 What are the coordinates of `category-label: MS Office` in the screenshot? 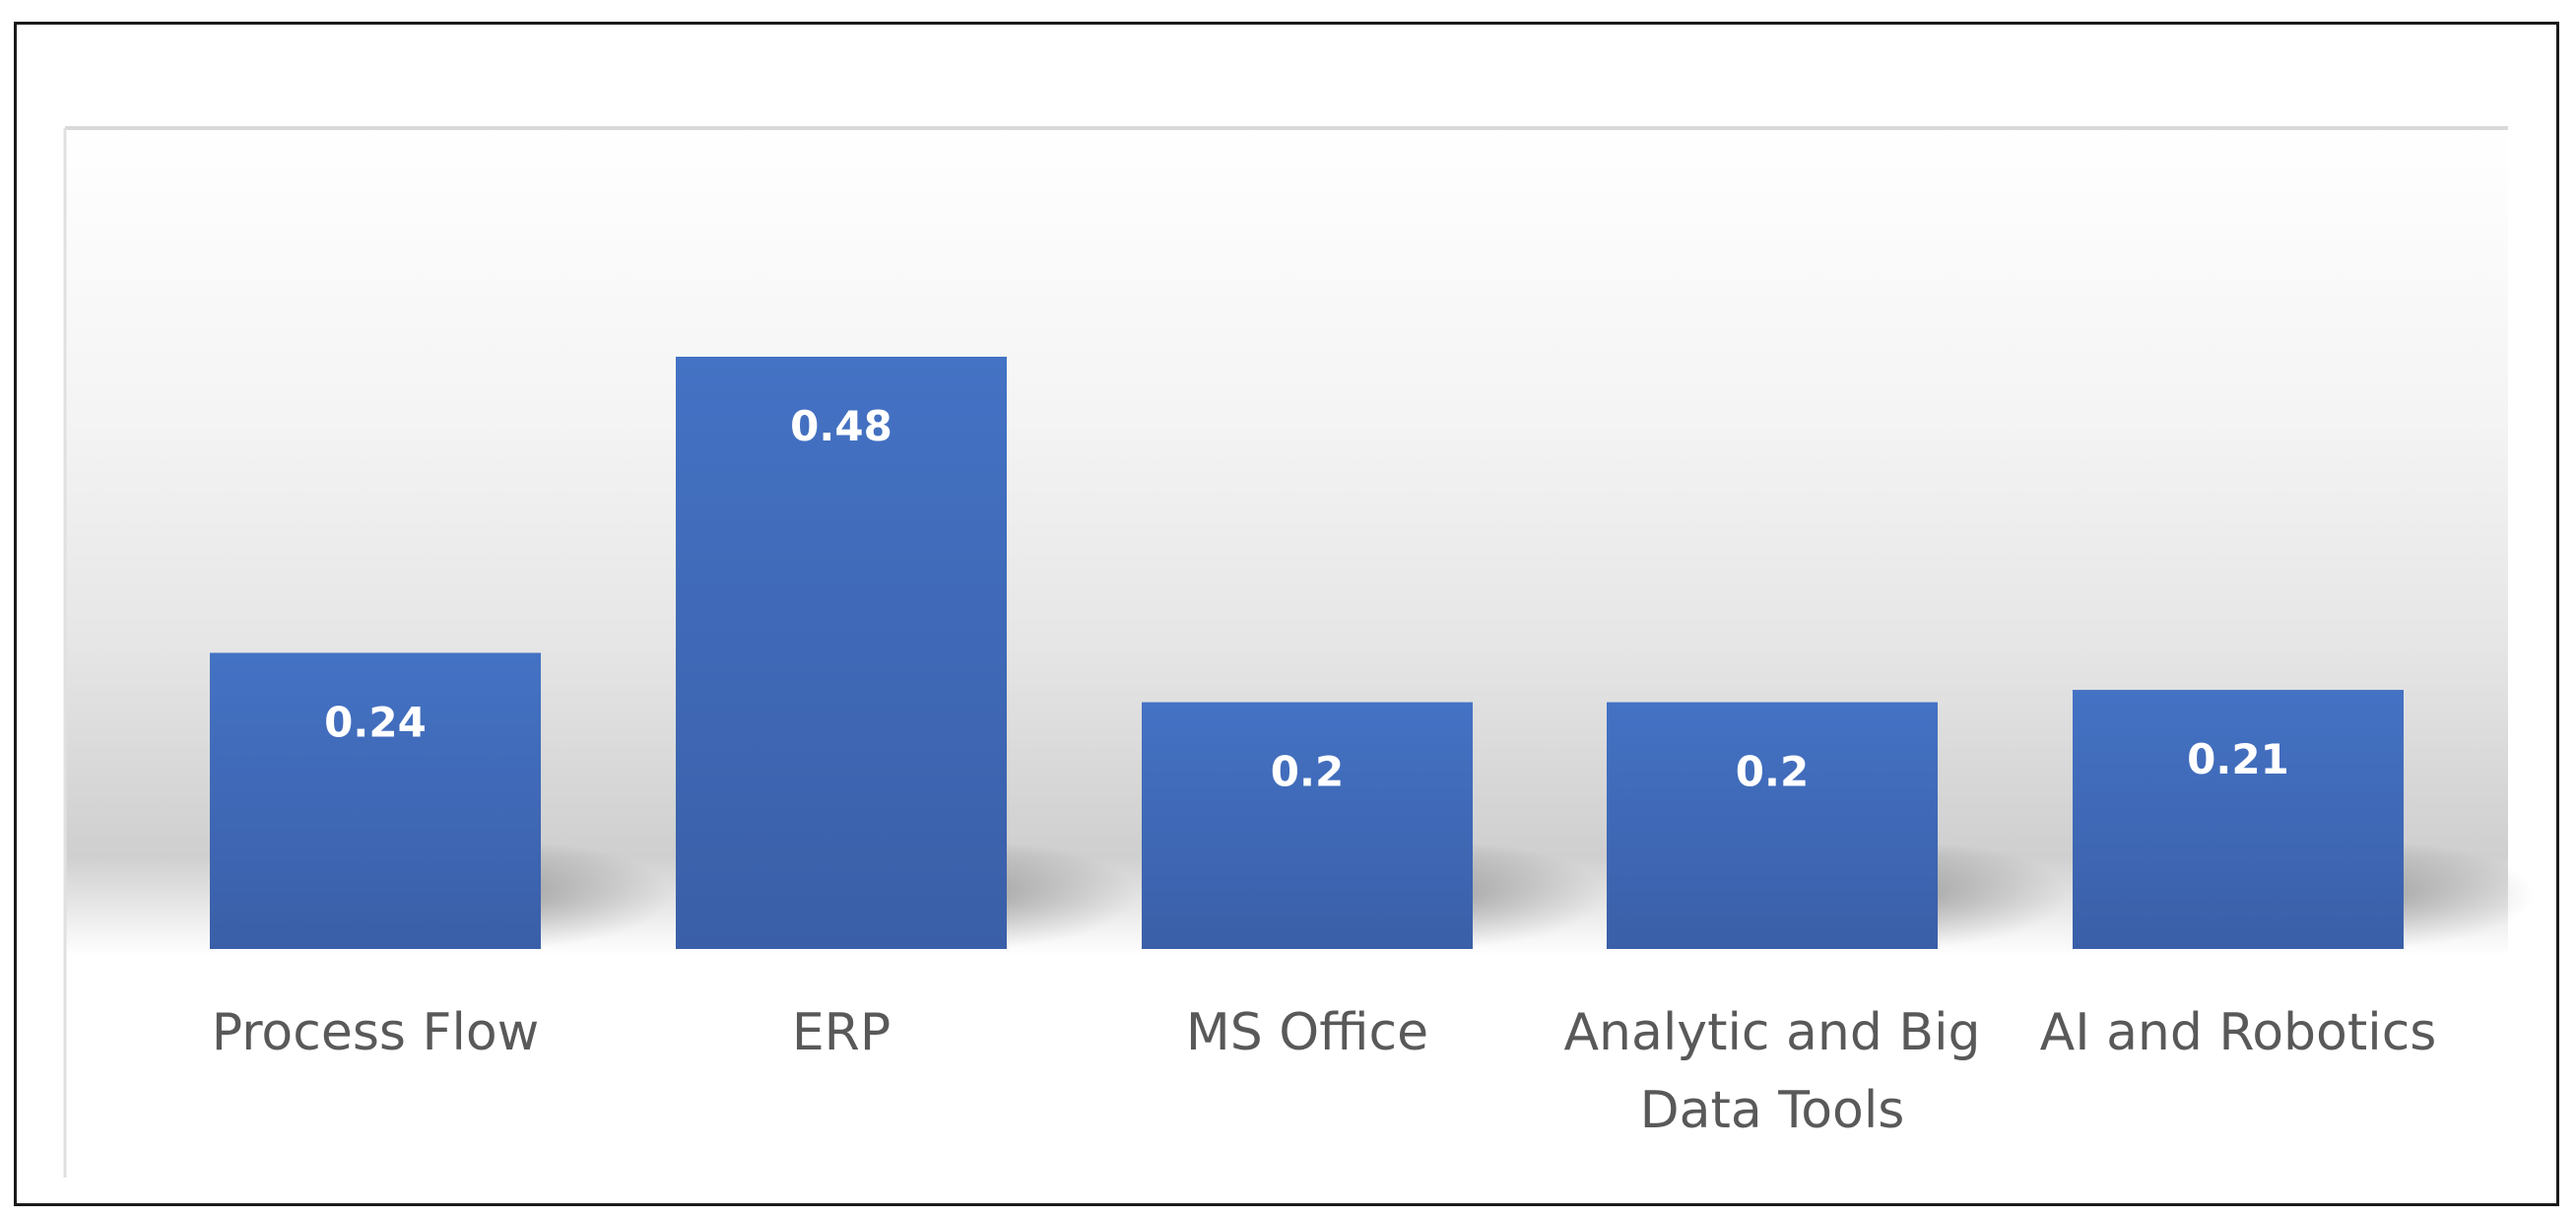 It's located at (1307, 1033).